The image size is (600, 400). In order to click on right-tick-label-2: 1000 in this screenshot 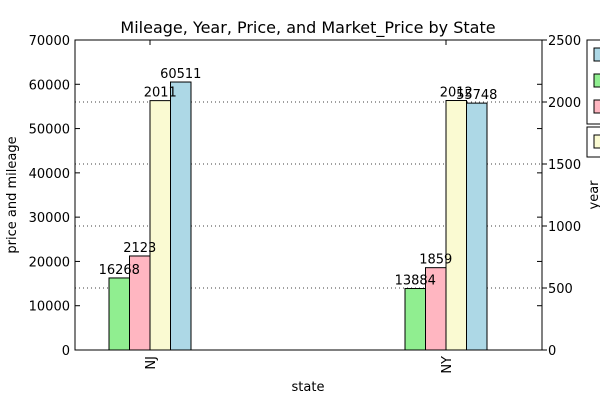, I will do `click(564, 227)`.